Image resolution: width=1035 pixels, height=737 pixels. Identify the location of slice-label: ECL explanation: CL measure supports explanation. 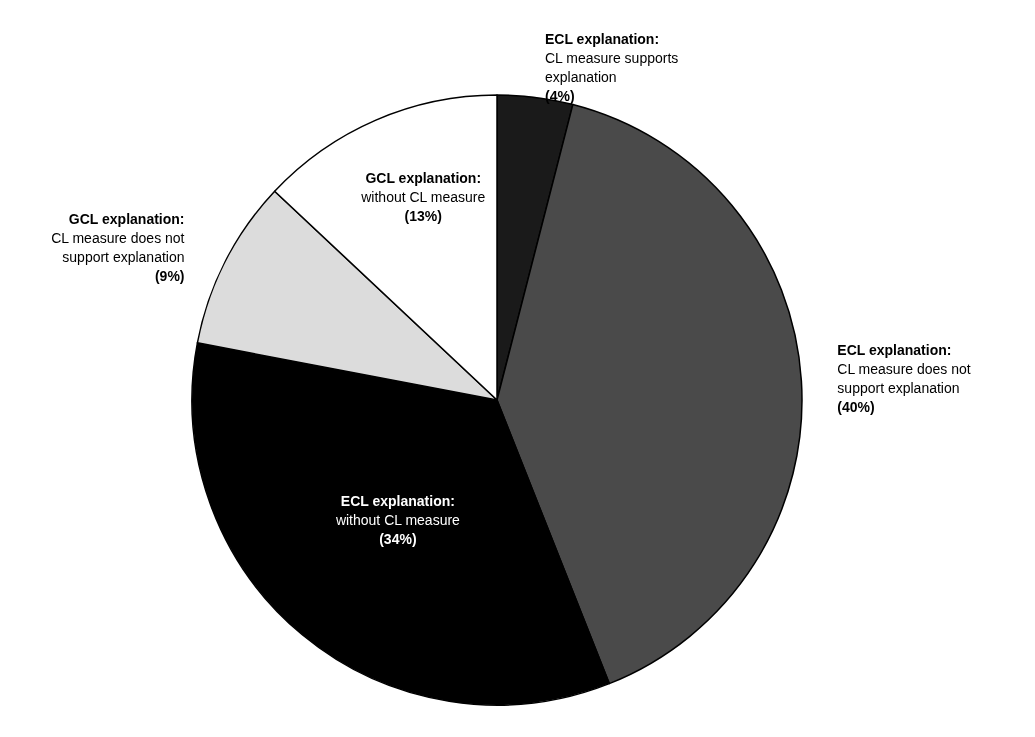
(611, 58).